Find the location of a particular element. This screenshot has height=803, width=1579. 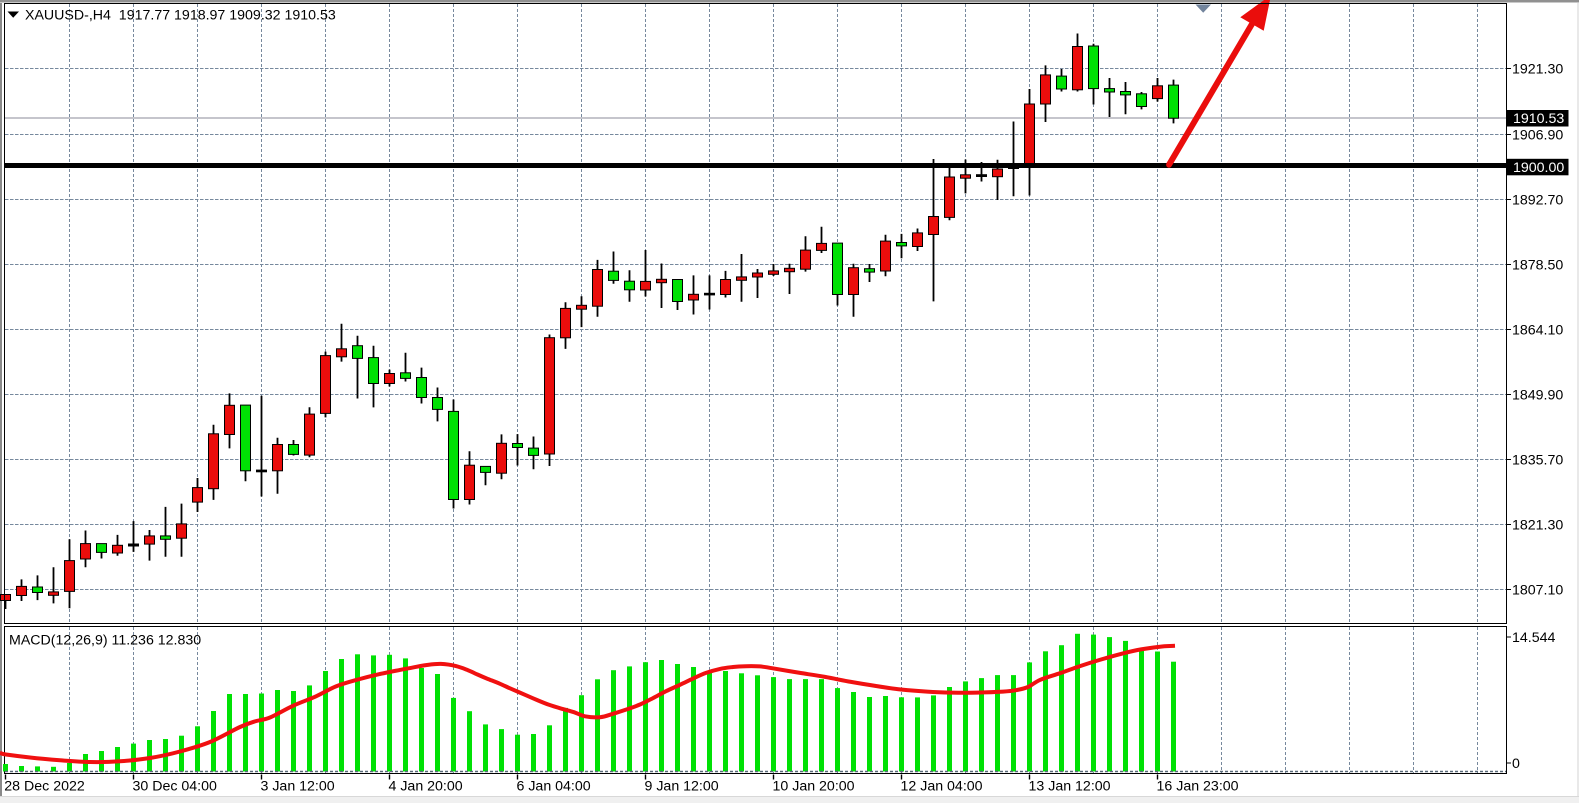

svg-text: 1835.70 is located at coordinates (1537, 461).